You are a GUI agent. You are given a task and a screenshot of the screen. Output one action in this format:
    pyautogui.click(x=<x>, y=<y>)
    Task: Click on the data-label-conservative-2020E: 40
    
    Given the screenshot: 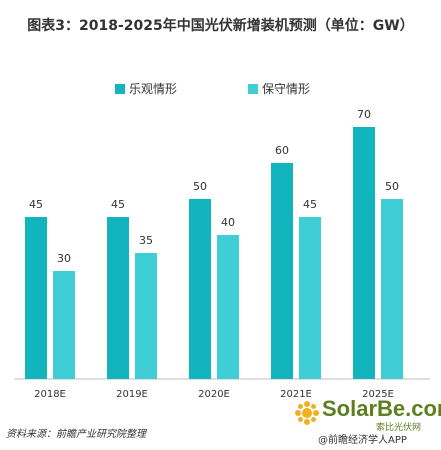 What is the action you would take?
    pyautogui.click(x=228, y=222)
    